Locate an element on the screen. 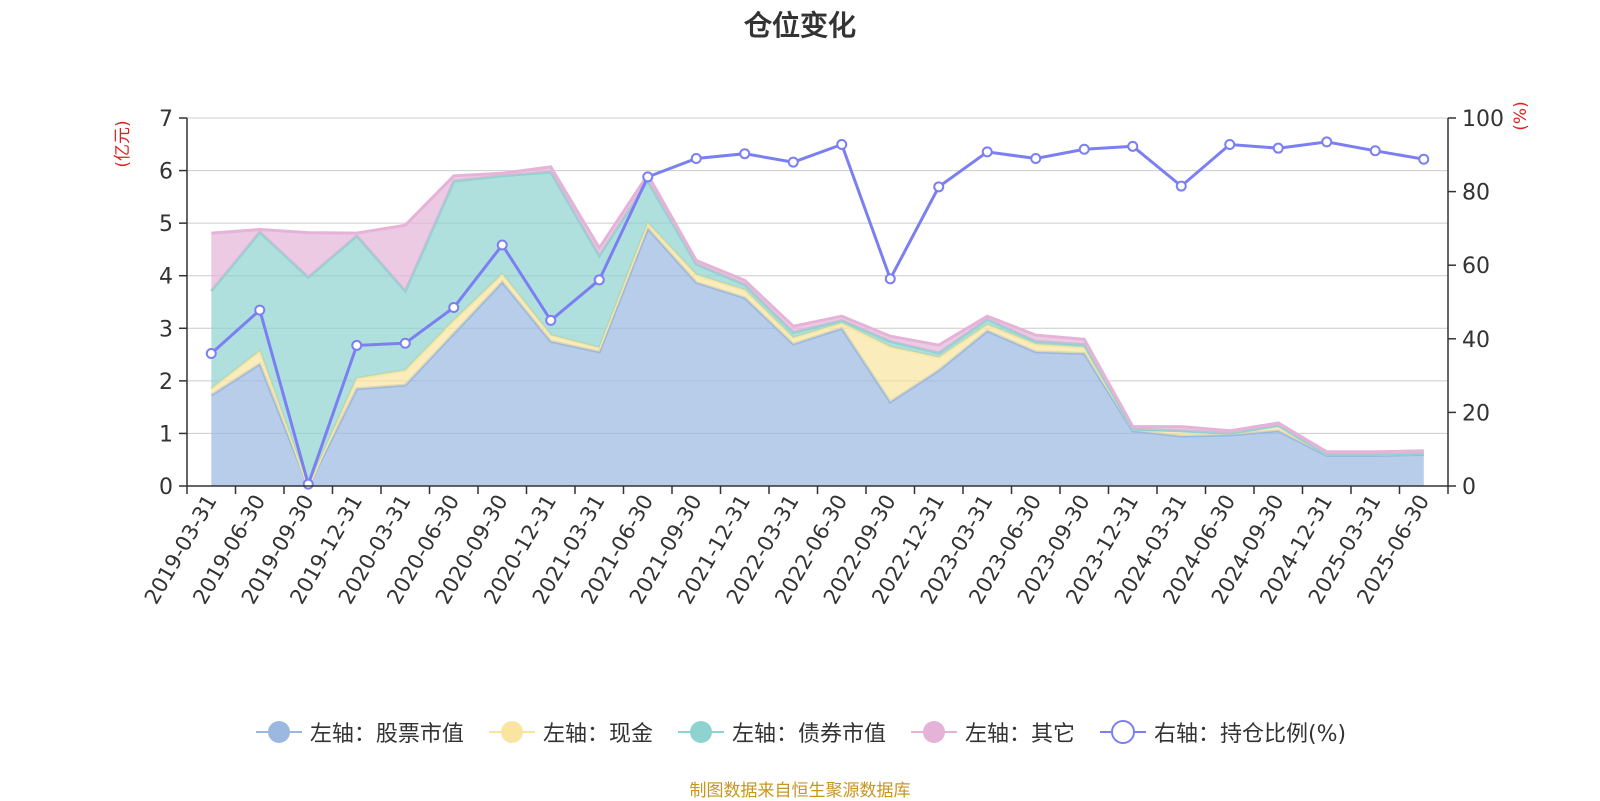 The width and height of the screenshot is (1600, 801). legend-marker-bond is located at coordinates (700, 732).